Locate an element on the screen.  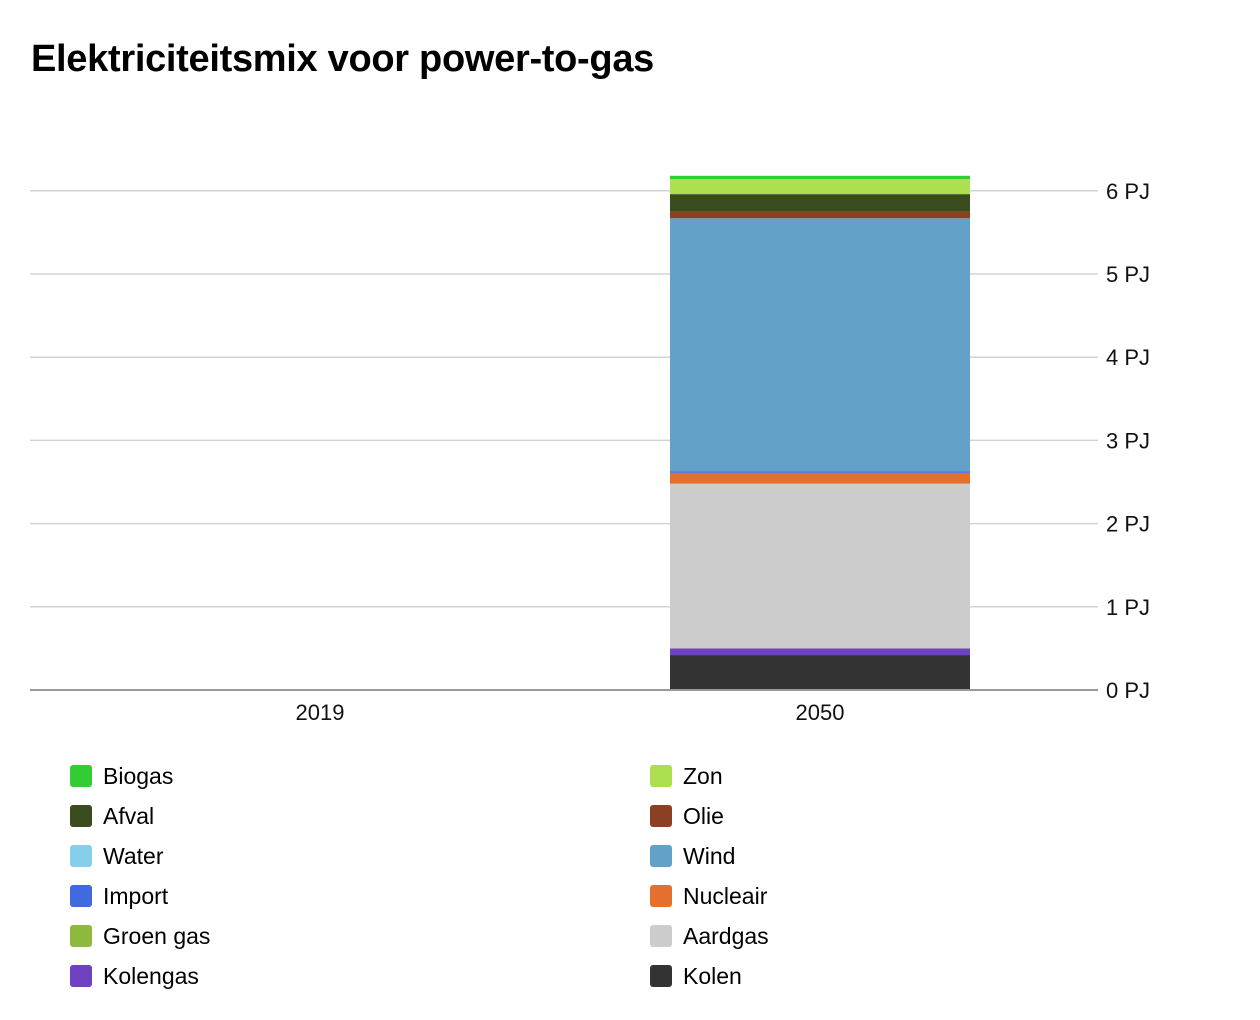
legend-label: Olie is located at coordinates (703, 815).